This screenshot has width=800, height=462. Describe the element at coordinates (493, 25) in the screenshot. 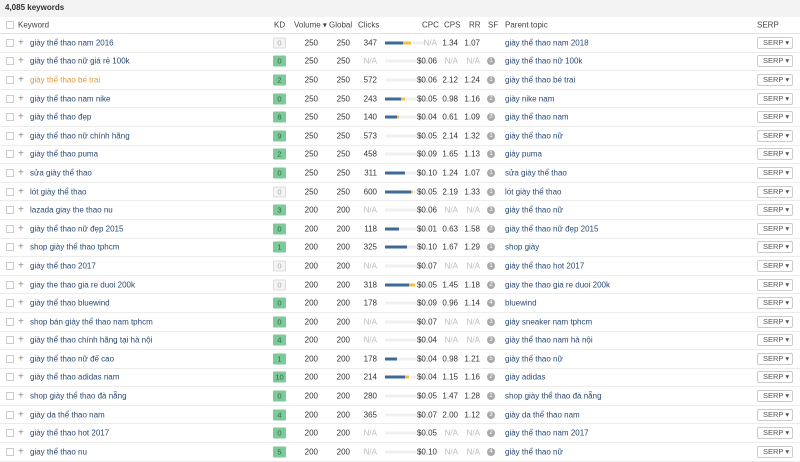

I see `header-sf: SF` at that location.